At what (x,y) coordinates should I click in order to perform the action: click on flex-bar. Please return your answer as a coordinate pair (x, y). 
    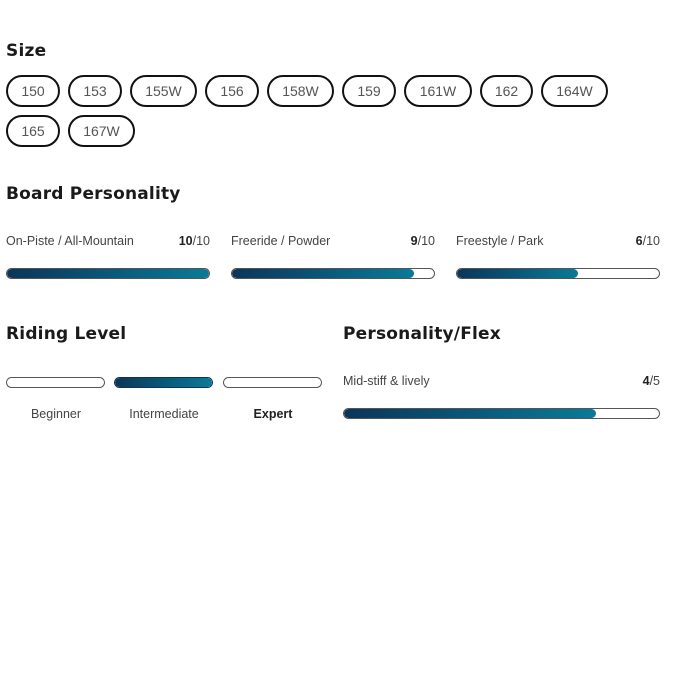
    Looking at the image, I should click on (501, 413).